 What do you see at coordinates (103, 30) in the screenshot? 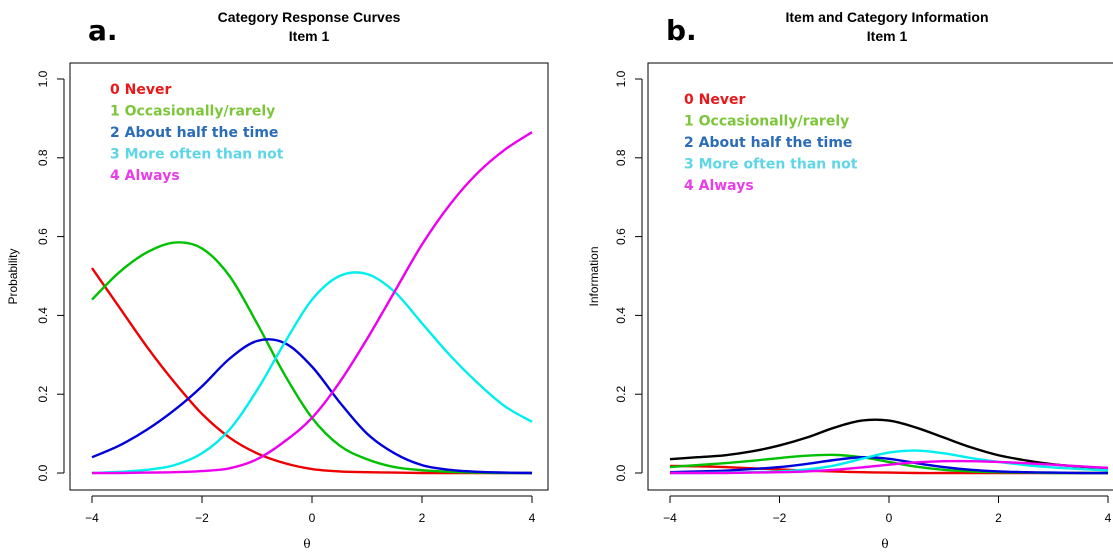
I see `panel-letter: a.` at bounding box center [103, 30].